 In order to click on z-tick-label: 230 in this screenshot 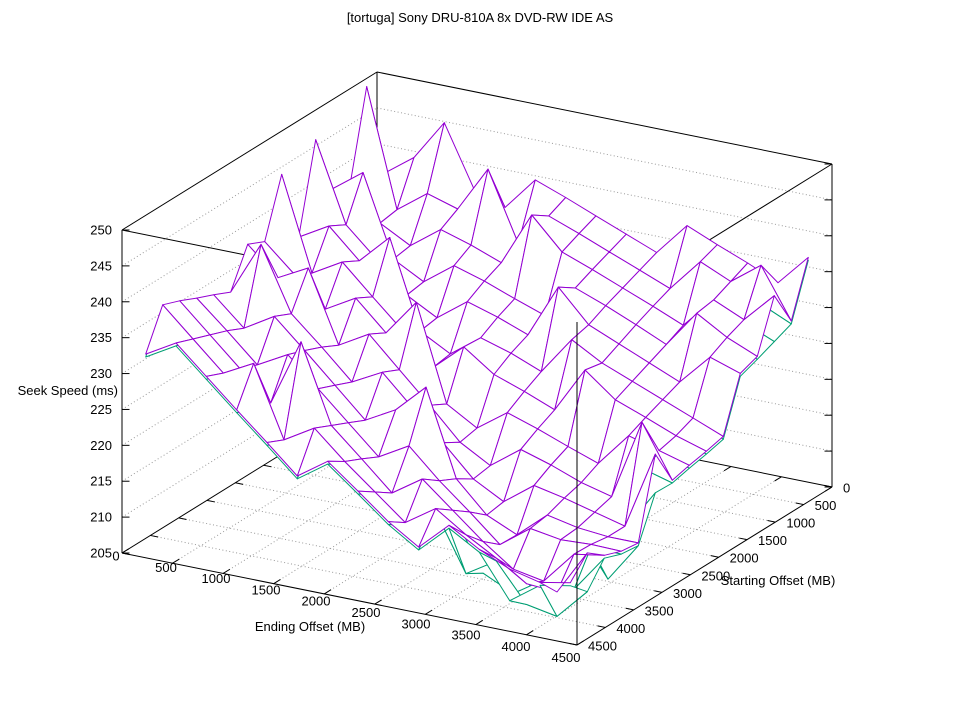, I will do `click(101, 373)`.